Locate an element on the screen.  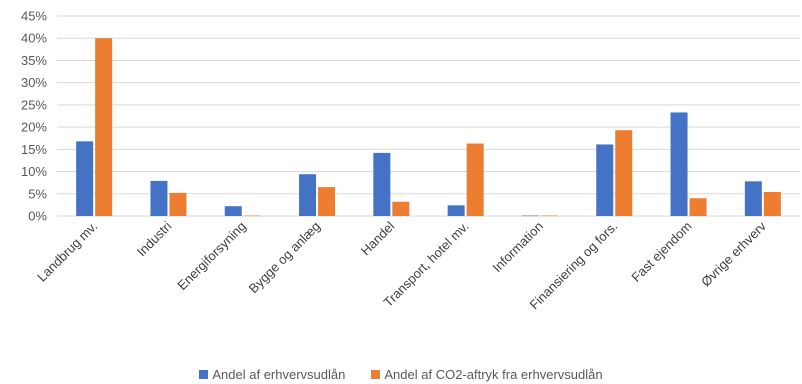
y-tick-label-1: 5% is located at coordinates (37, 193).